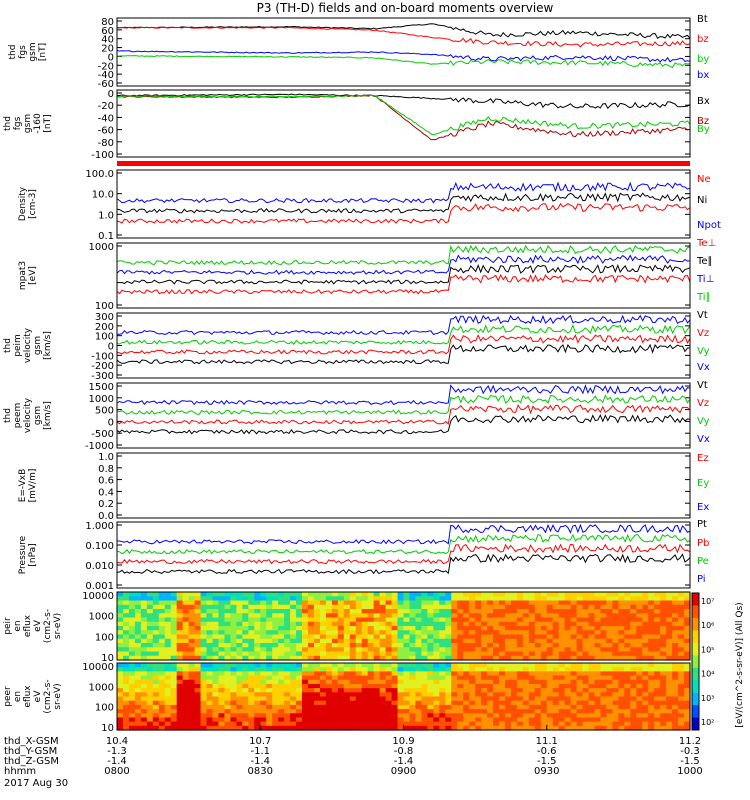 The width and height of the screenshot is (750, 800). Describe the element at coordinates (106, 469) in the screenshot. I see `y-tick-label: 0.8` at that location.